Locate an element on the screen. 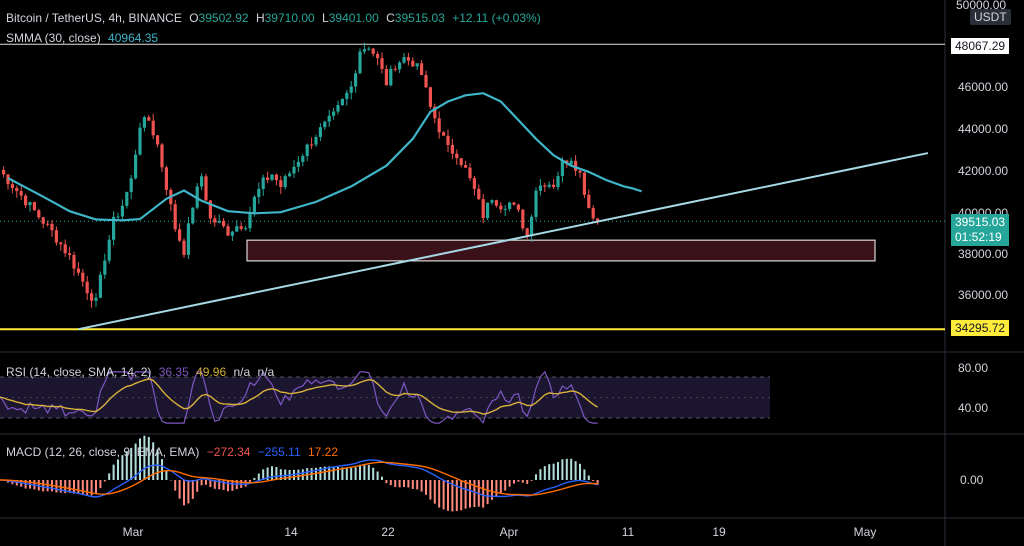  time-label: 14 is located at coordinates (291, 532).